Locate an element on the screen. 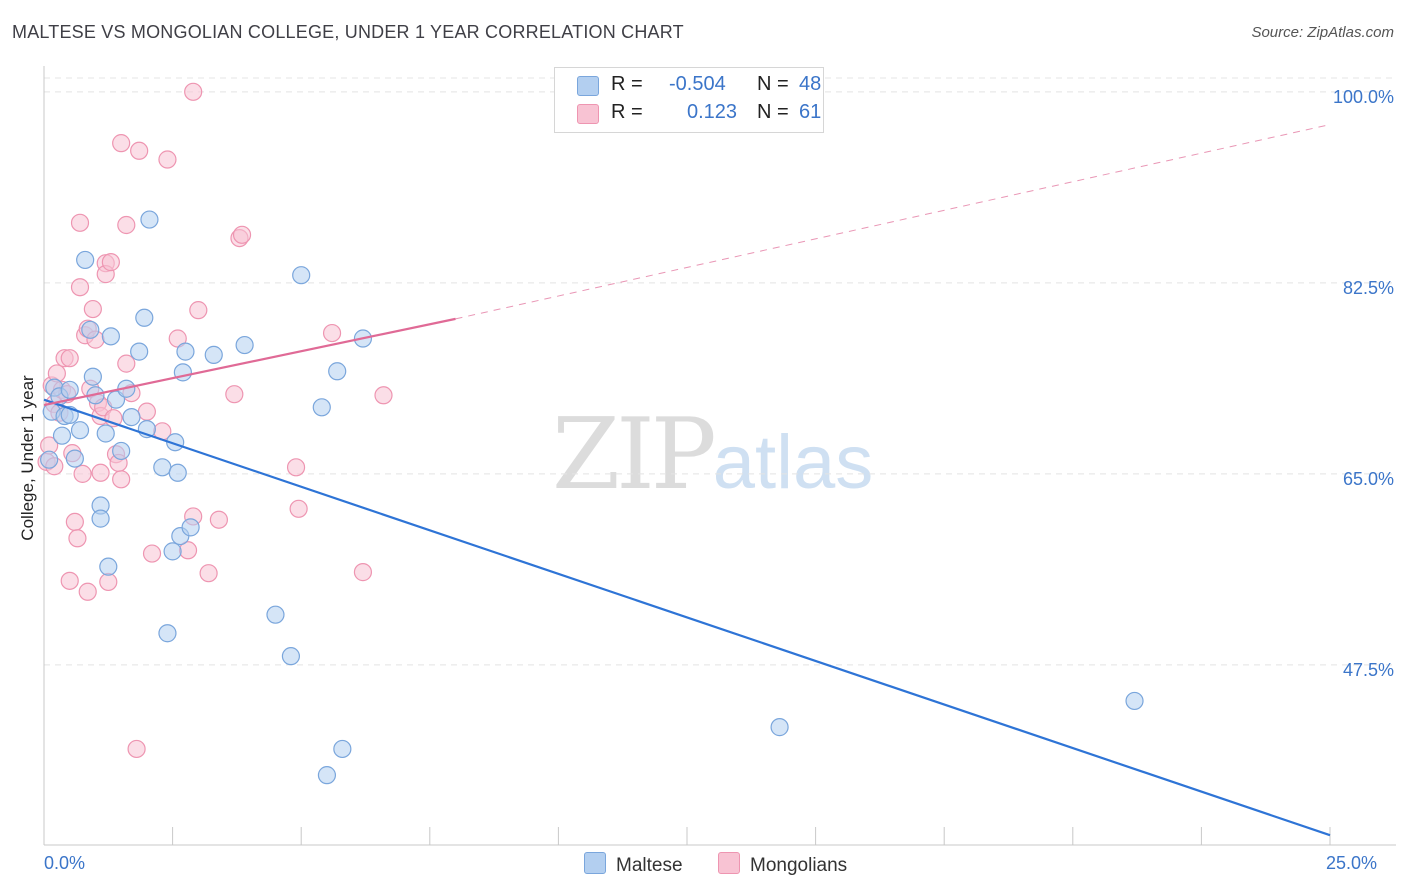 The width and height of the screenshot is (1406, 892). legend-n-value: 61 is located at coordinates (810, 112).